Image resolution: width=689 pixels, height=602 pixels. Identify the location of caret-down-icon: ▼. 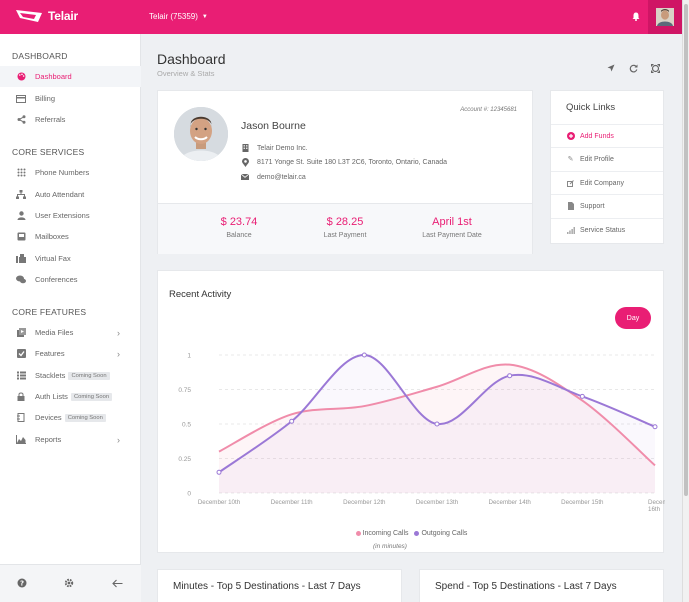
(204, 16).